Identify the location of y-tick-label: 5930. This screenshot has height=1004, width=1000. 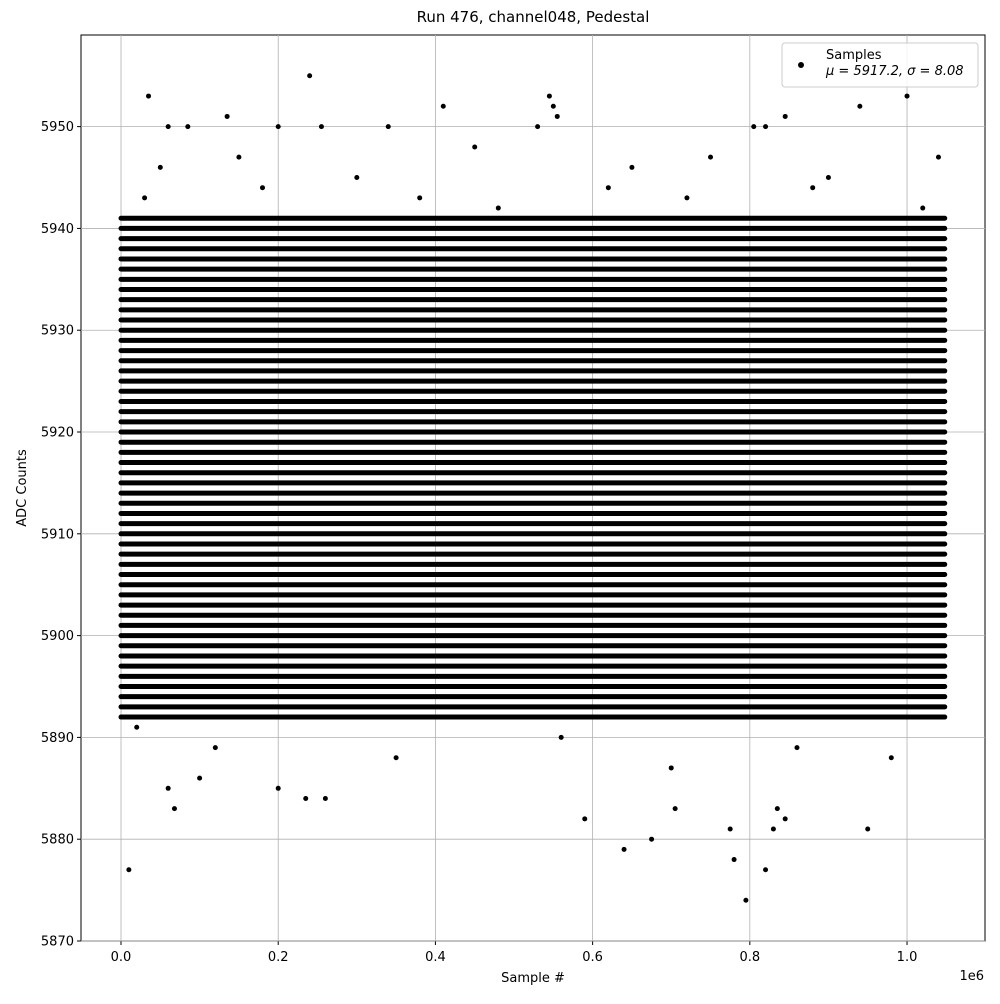
(57, 331).